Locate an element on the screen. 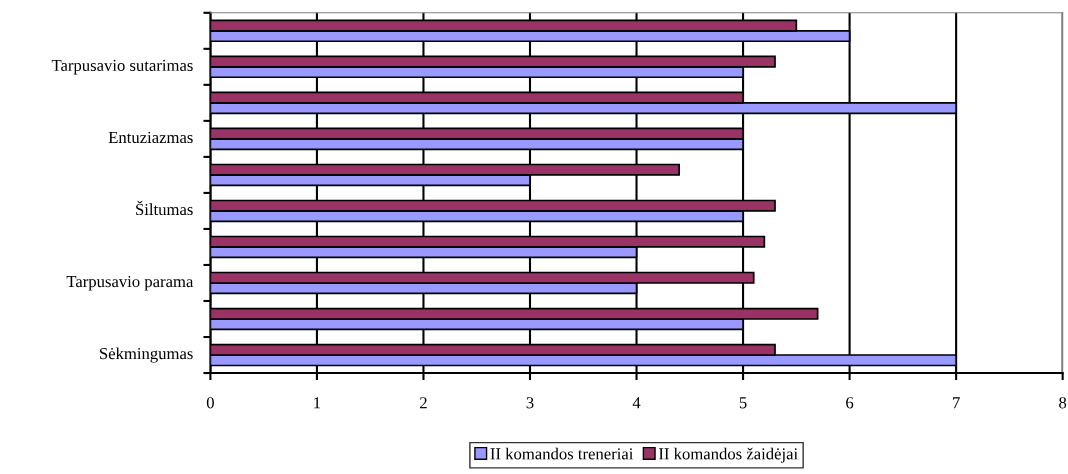 The width and height of the screenshot is (1068, 474). x-tick-label: 2 is located at coordinates (423, 403).